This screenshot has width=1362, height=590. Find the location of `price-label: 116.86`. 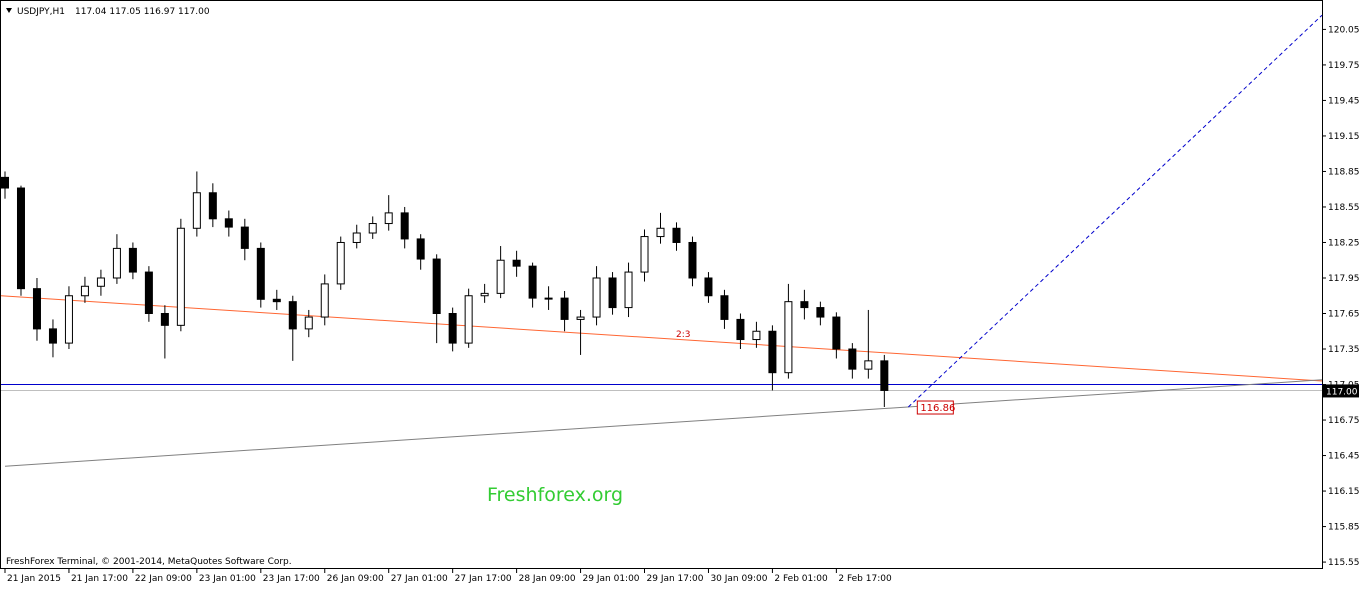

price-label: 116.86 is located at coordinates (937, 408).